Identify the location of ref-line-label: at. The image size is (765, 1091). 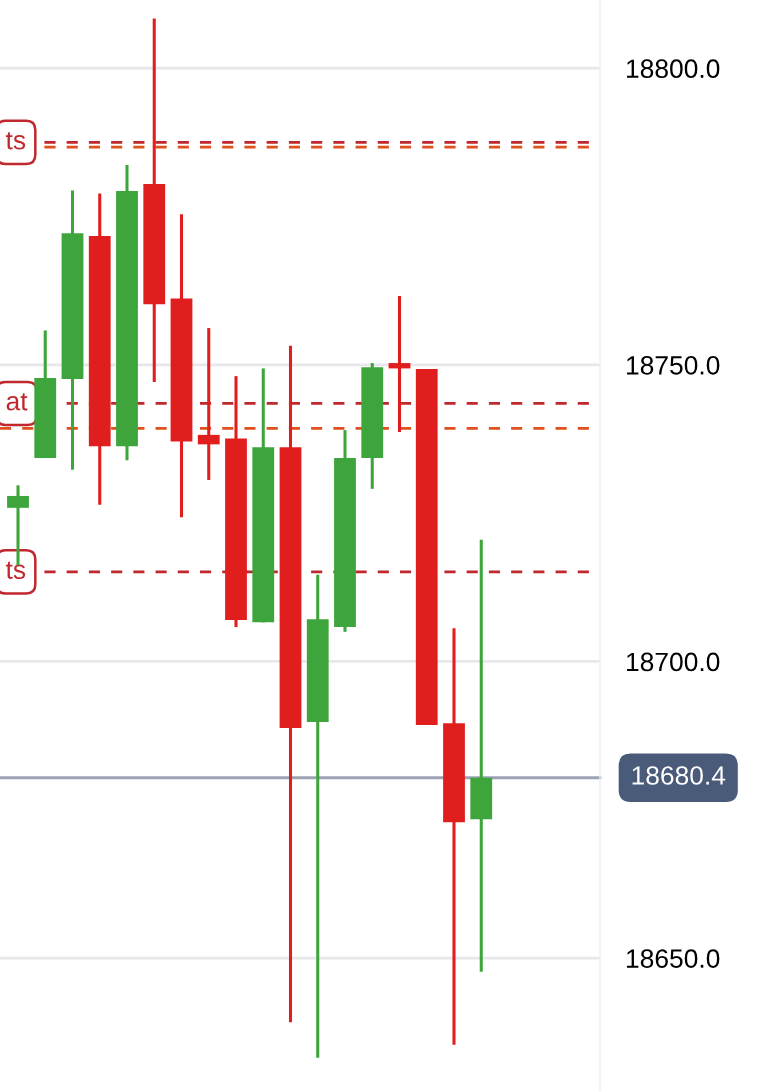
(17, 402).